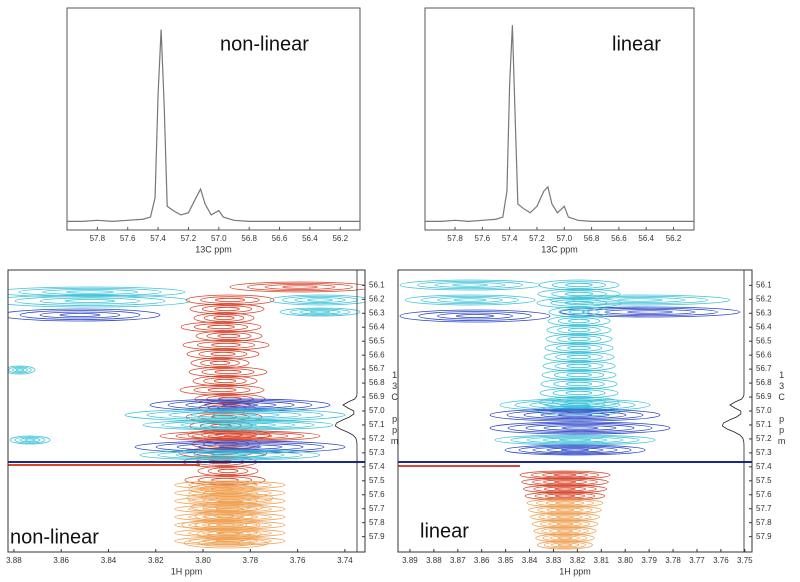 This screenshot has height=582, width=800. Describe the element at coordinates (764, 480) in the screenshot. I see `y-tick-label: 57.5` at that location.